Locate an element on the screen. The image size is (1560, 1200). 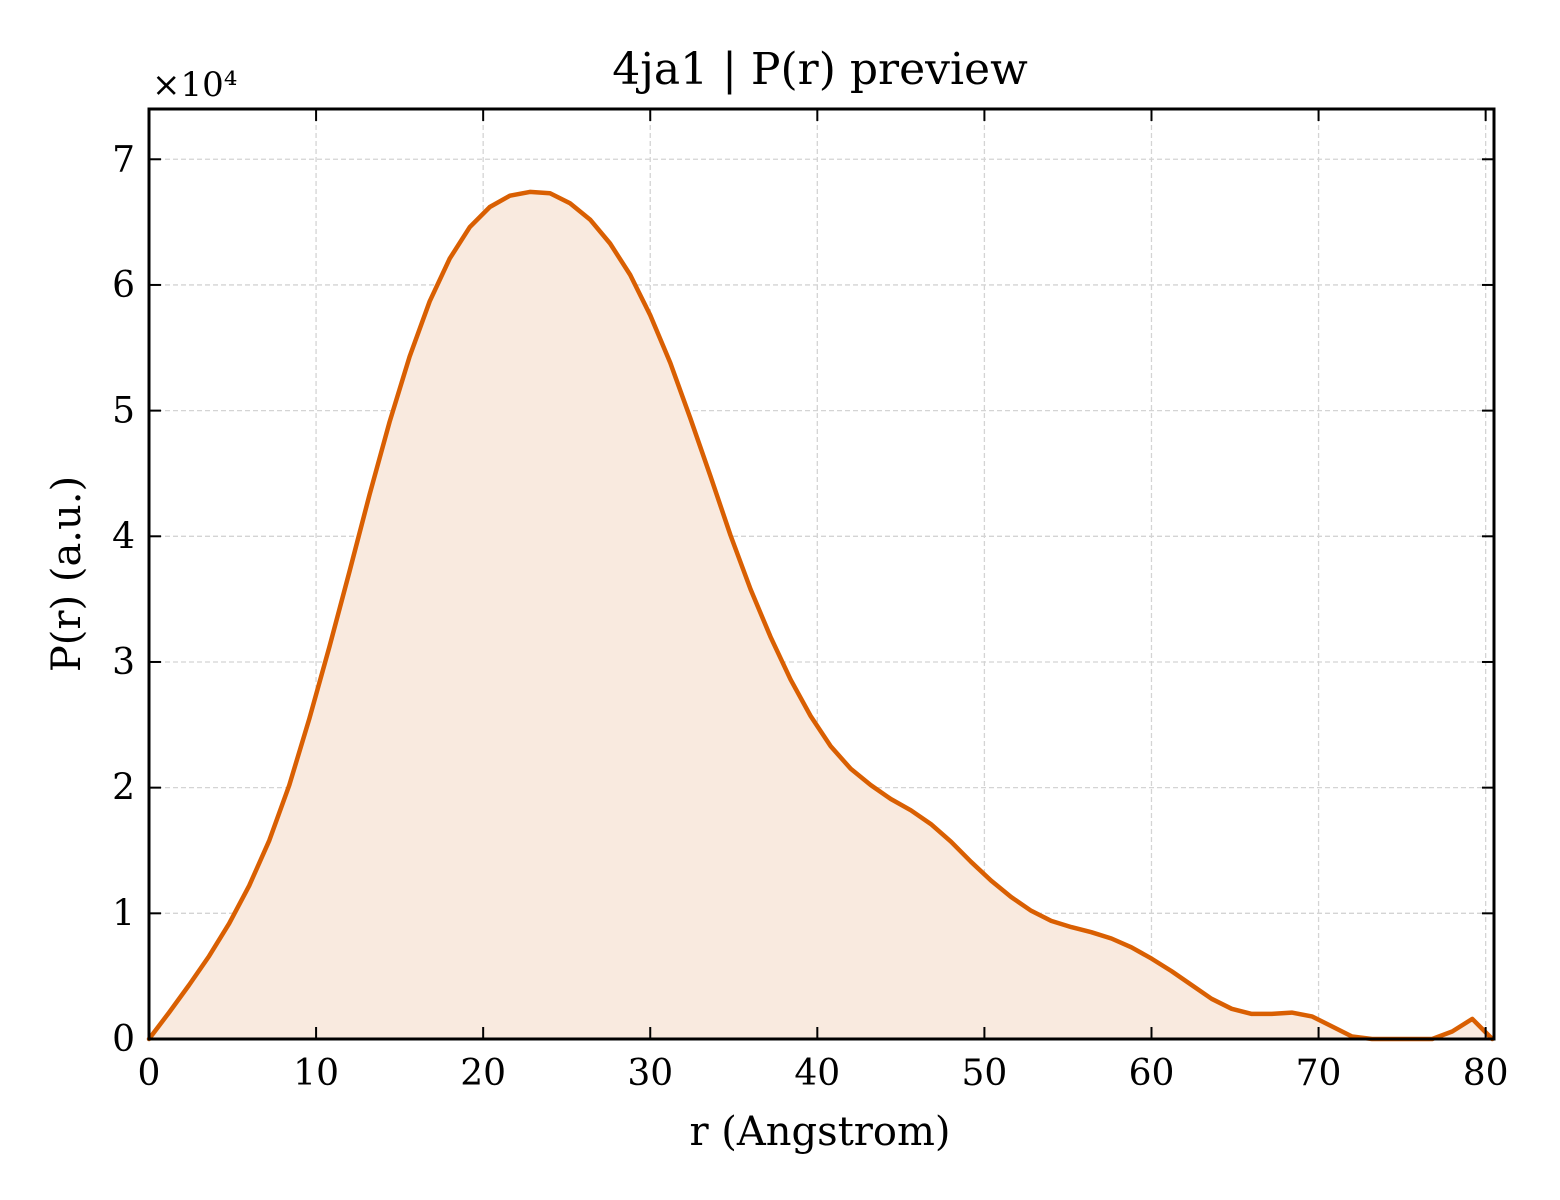
x-tick-label: 20 is located at coordinates (483, 1073).